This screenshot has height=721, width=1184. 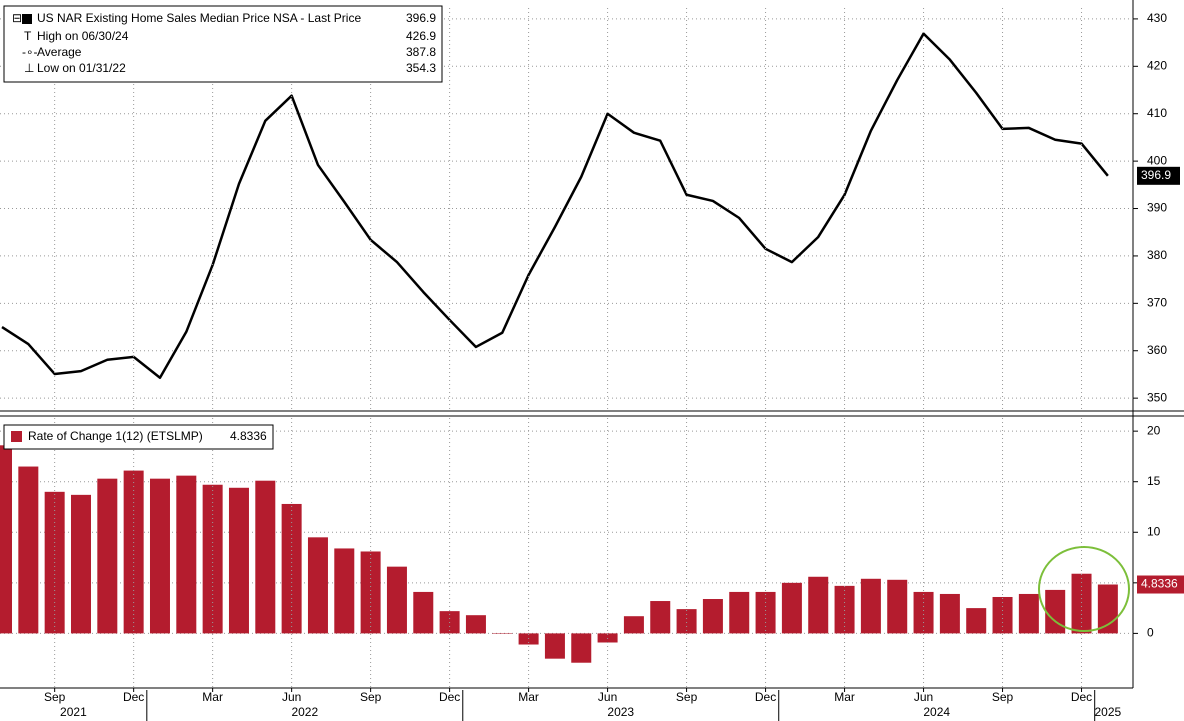 What do you see at coordinates (1154, 430) in the screenshot?
I see `y-tick-label: 20` at bounding box center [1154, 430].